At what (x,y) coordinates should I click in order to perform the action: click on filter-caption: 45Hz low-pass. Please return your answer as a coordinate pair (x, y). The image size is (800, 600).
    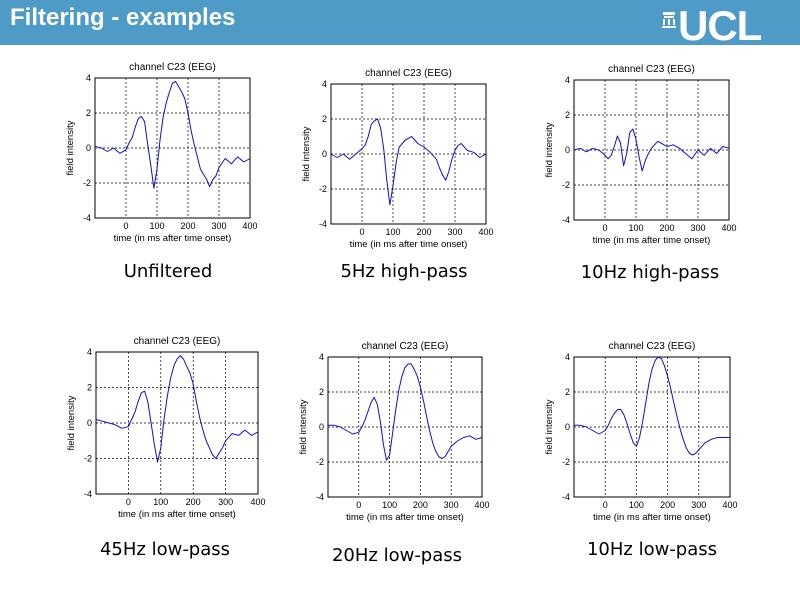
    Looking at the image, I should click on (165, 549).